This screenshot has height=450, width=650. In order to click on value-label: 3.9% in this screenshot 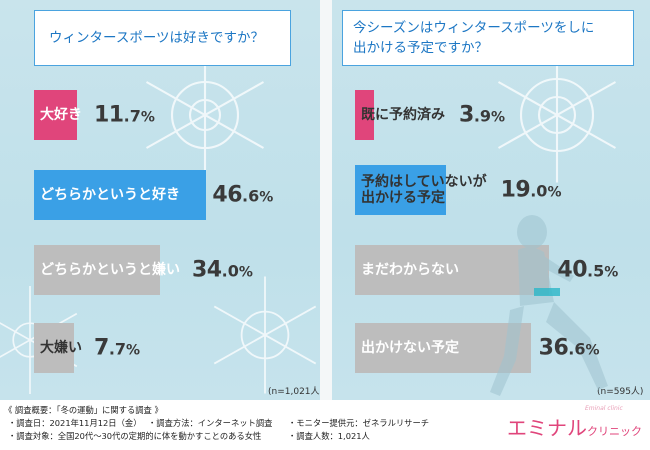, I will do `click(482, 115)`.